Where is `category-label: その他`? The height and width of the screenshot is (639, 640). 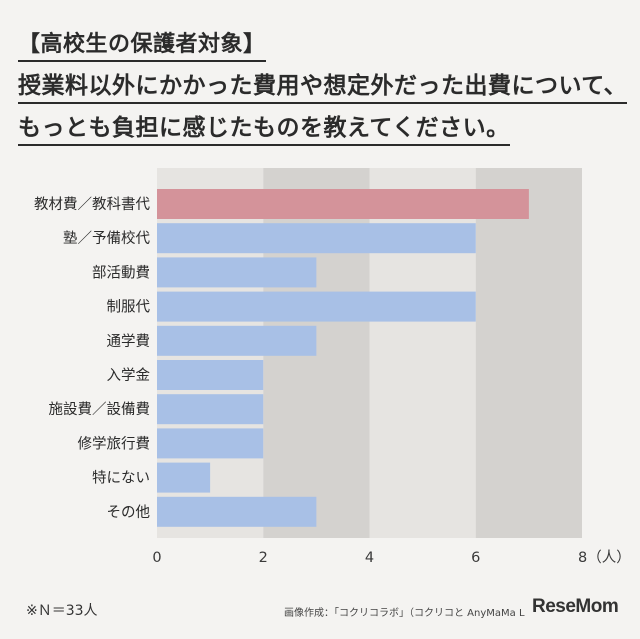 category-label: その他 is located at coordinates (129, 512).